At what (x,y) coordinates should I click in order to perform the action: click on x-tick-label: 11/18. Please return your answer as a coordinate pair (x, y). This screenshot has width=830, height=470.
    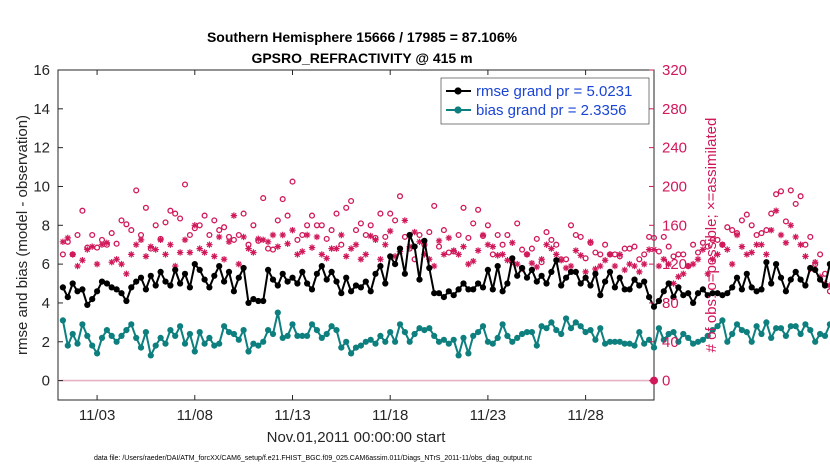
    Looking at the image, I should click on (390, 415).